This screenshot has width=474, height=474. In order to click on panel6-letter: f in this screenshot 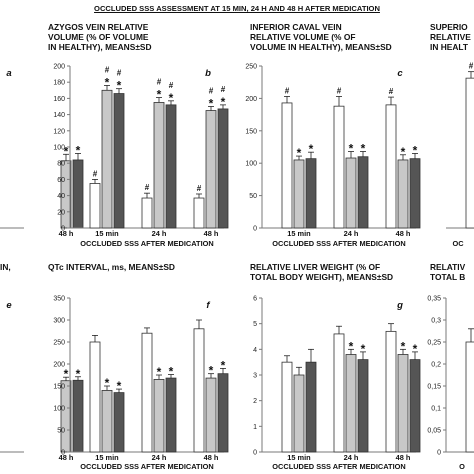, I will do `click(208, 305)`.